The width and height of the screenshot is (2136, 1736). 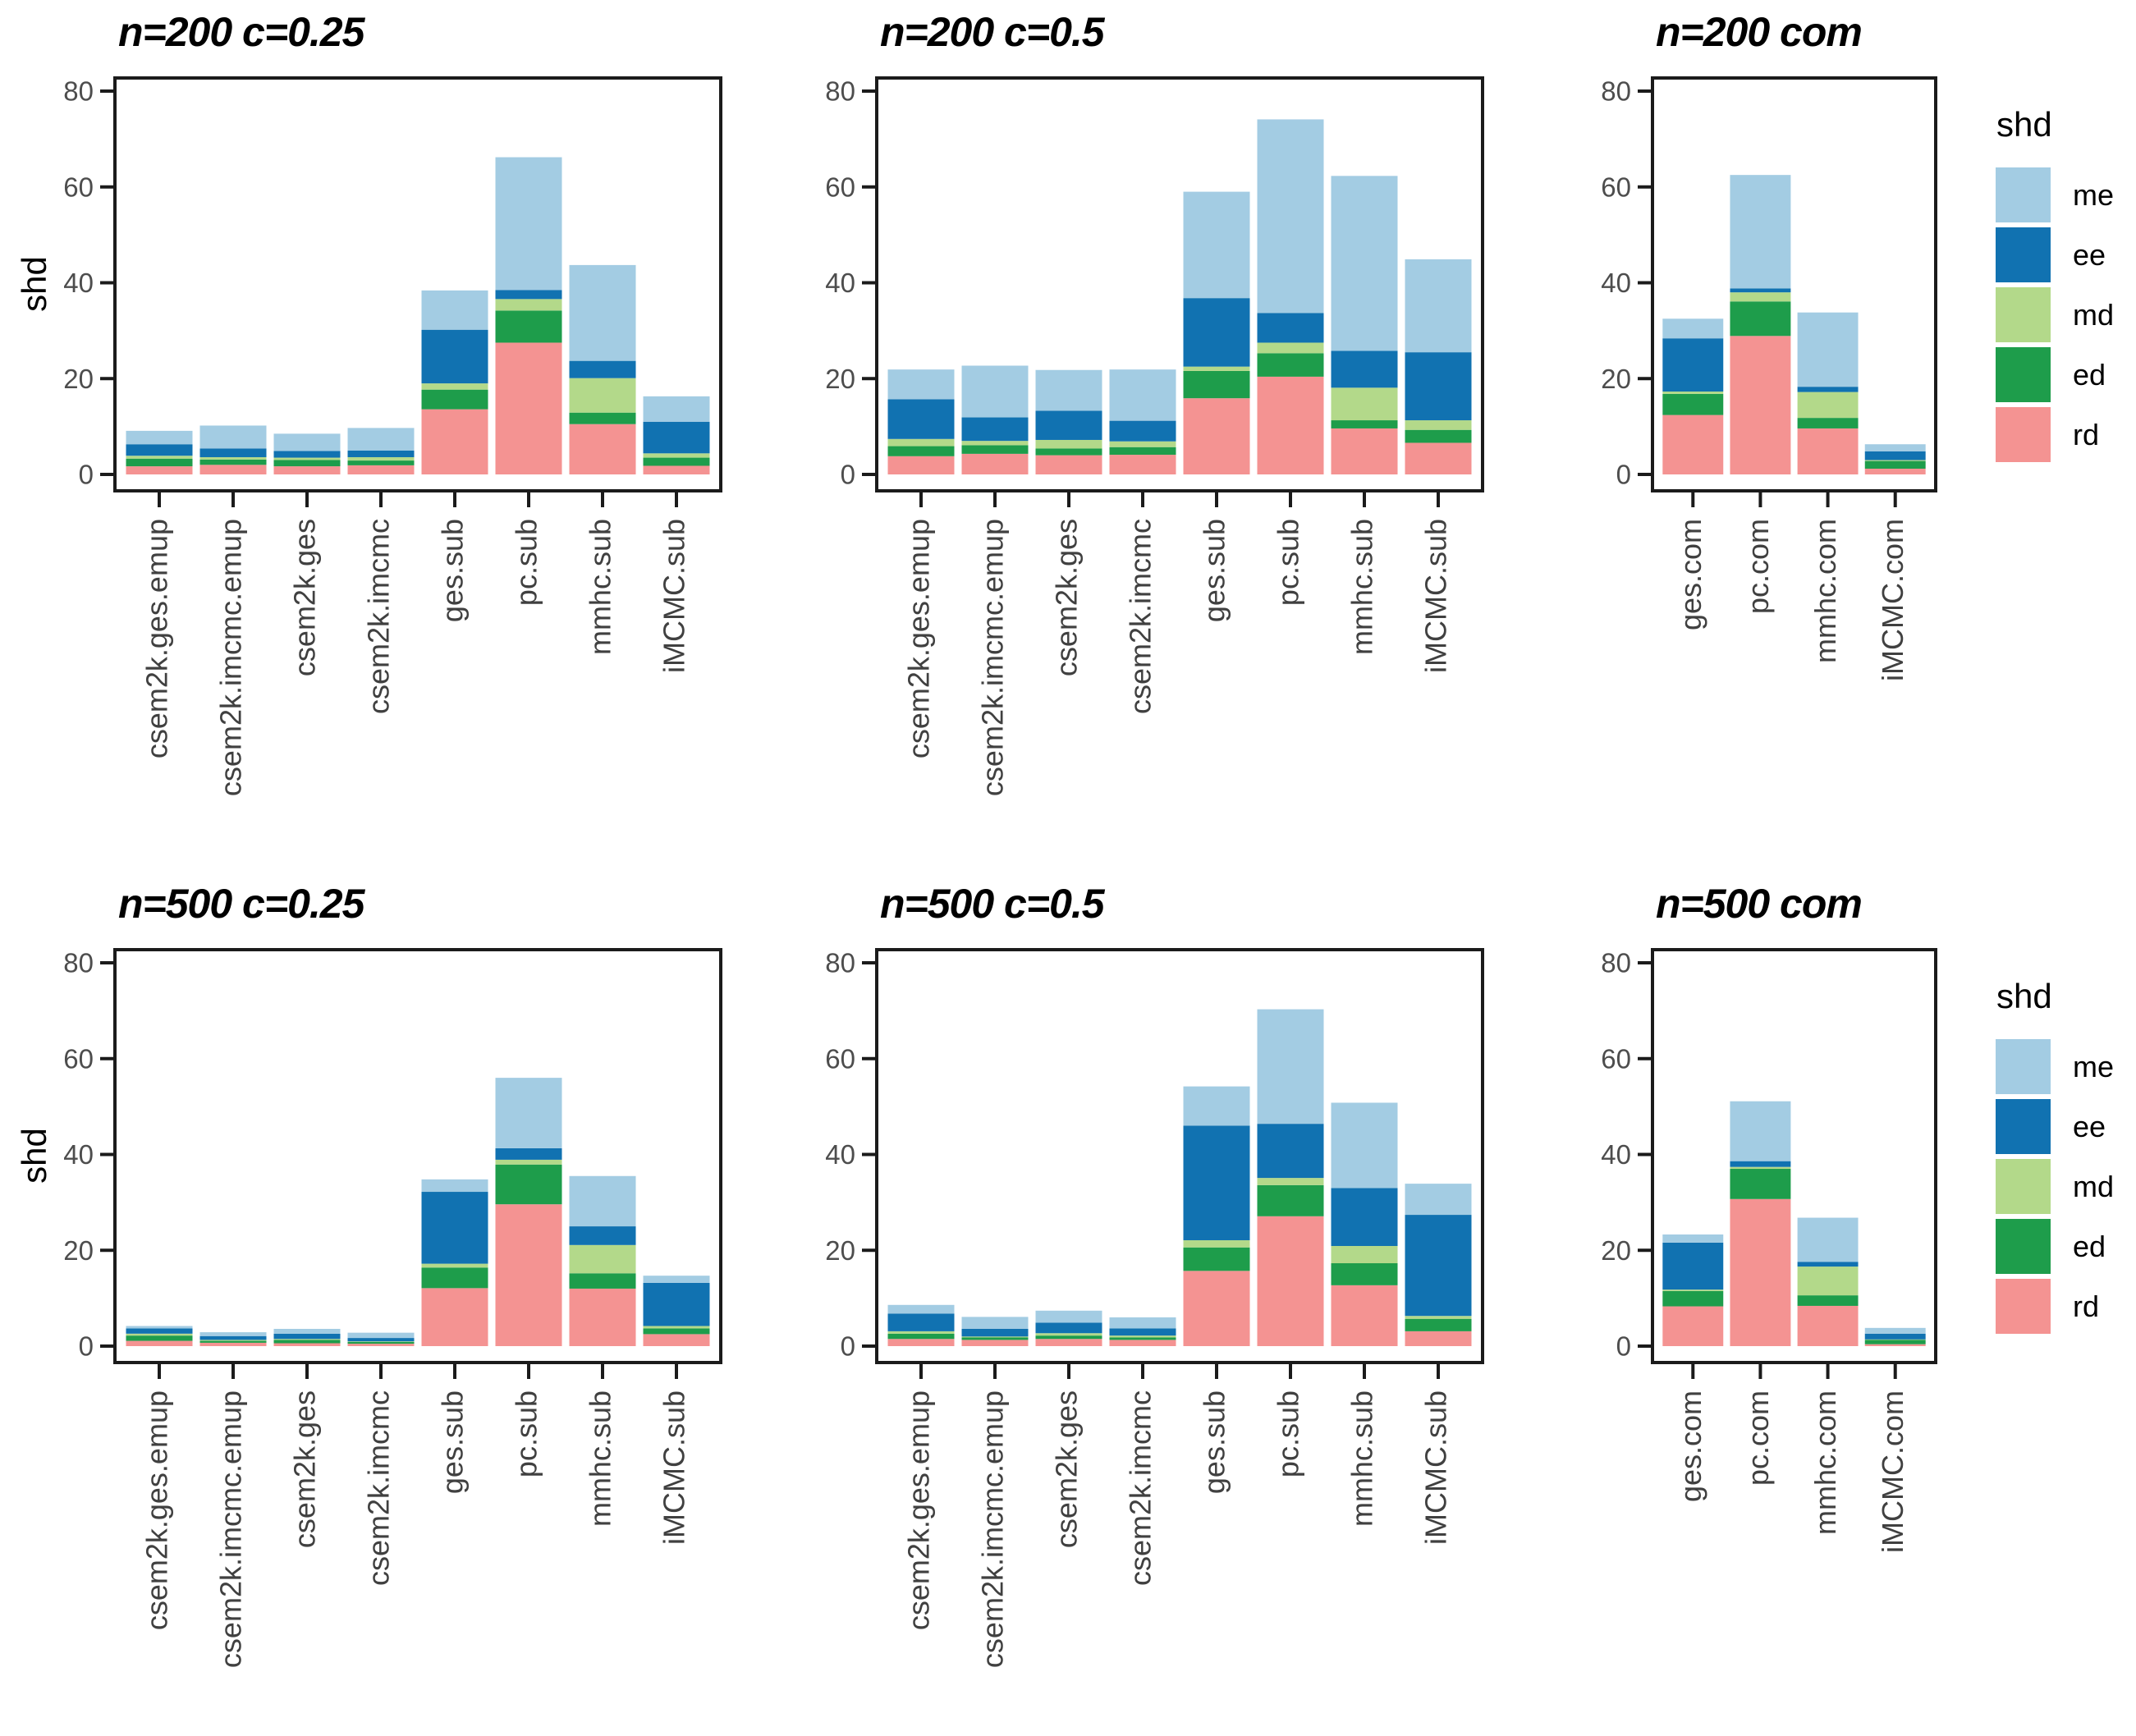 What do you see at coordinates (2094, 314) in the screenshot?
I see `legend-label: md` at bounding box center [2094, 314].